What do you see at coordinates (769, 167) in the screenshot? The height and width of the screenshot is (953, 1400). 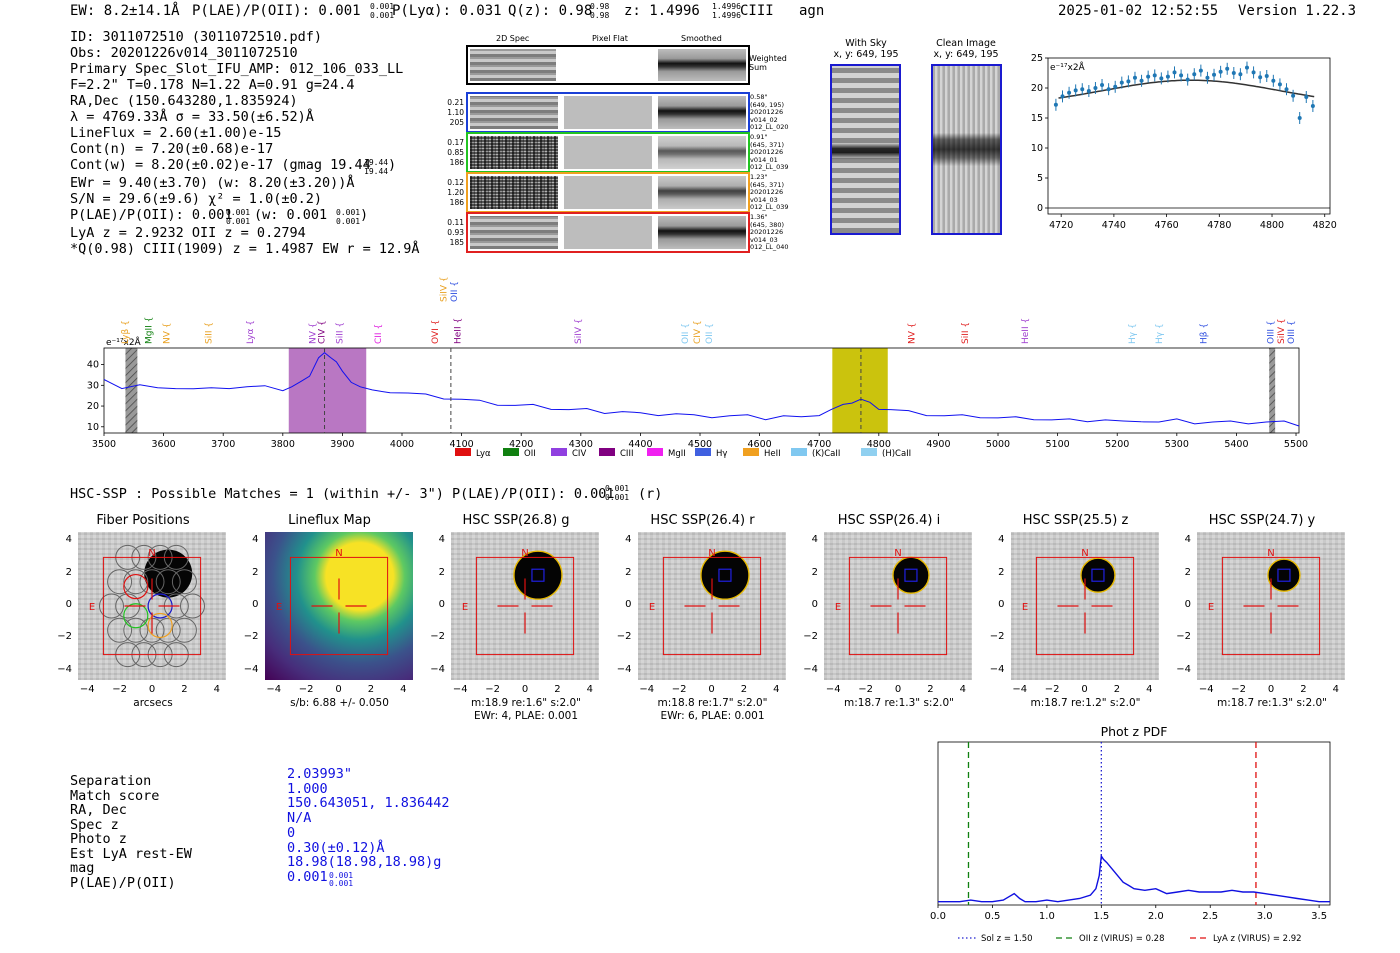 I see `stamp-row-2-note-e: 012_LL_039` at bounding box center [769, 167].